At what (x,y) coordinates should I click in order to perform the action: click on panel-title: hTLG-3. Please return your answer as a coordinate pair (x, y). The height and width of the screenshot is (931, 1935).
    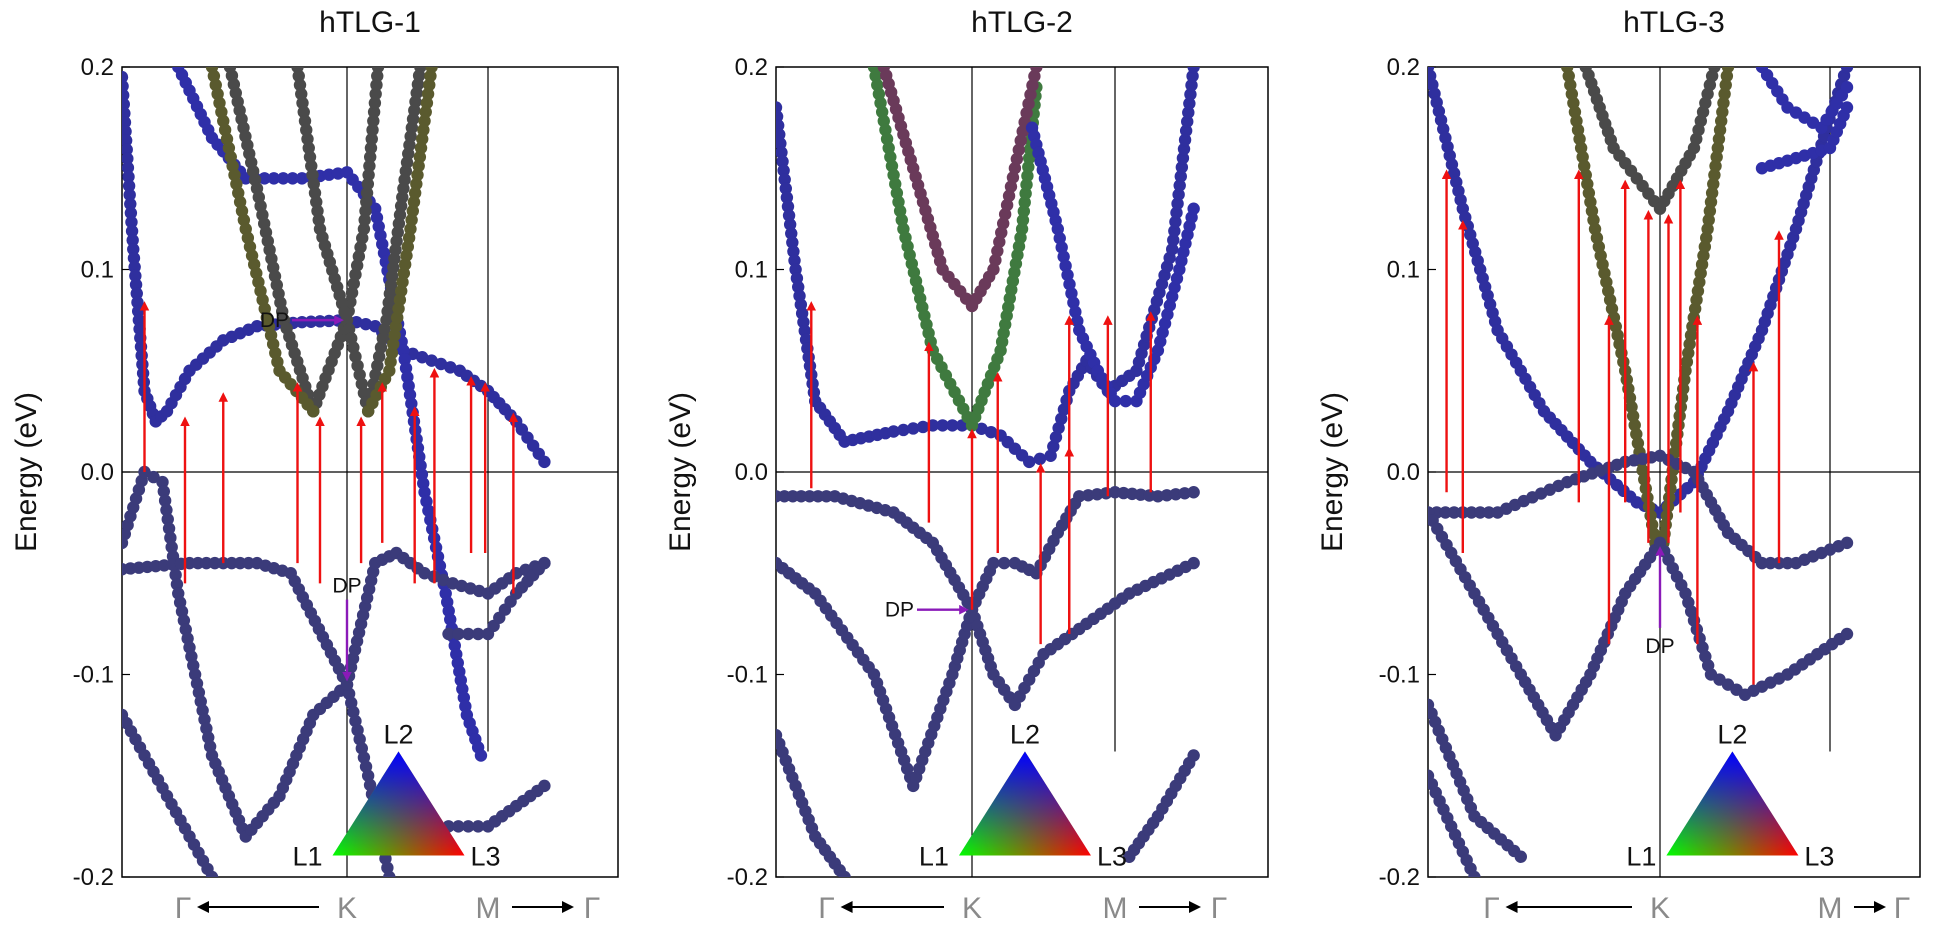
    Looking at the image, I should click on (1674, 22).